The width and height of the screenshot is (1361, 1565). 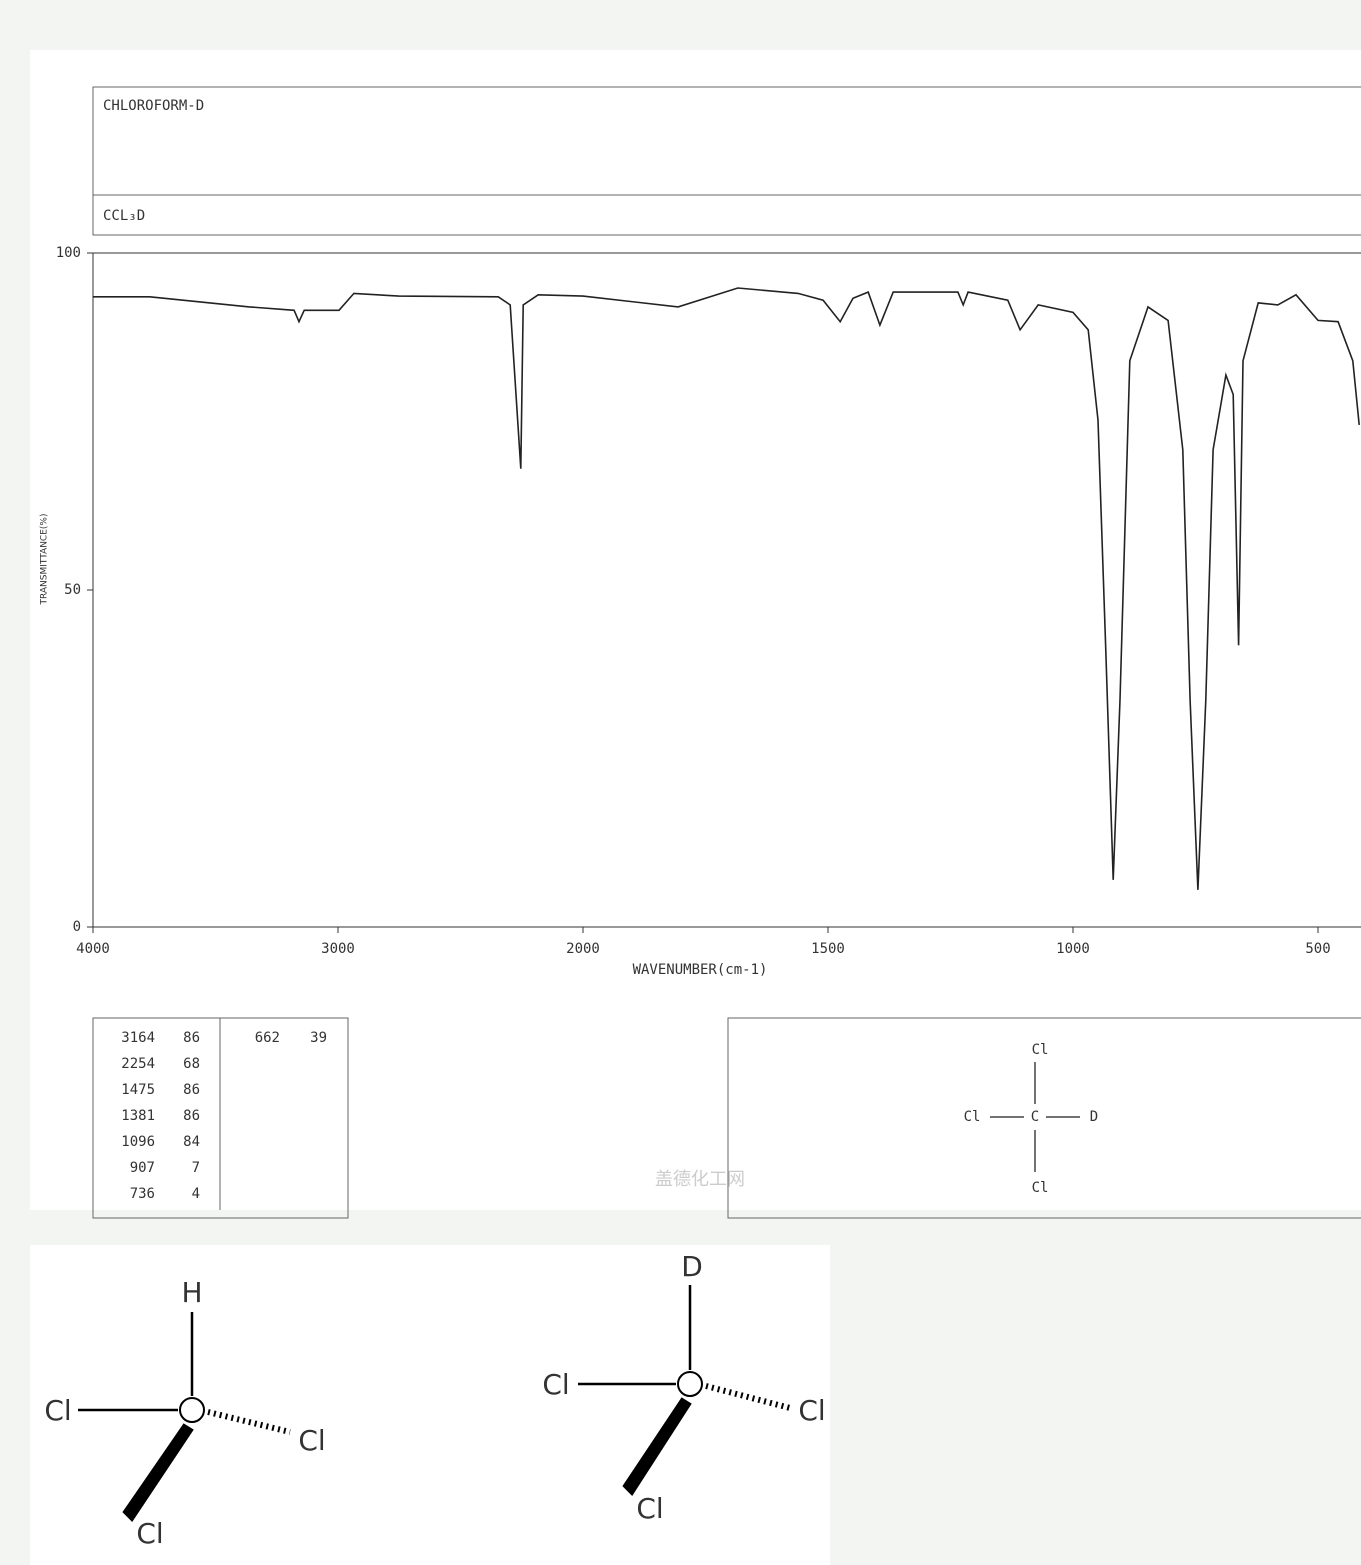 I want to click on atom-label: H, so click(x=191, y=1292).